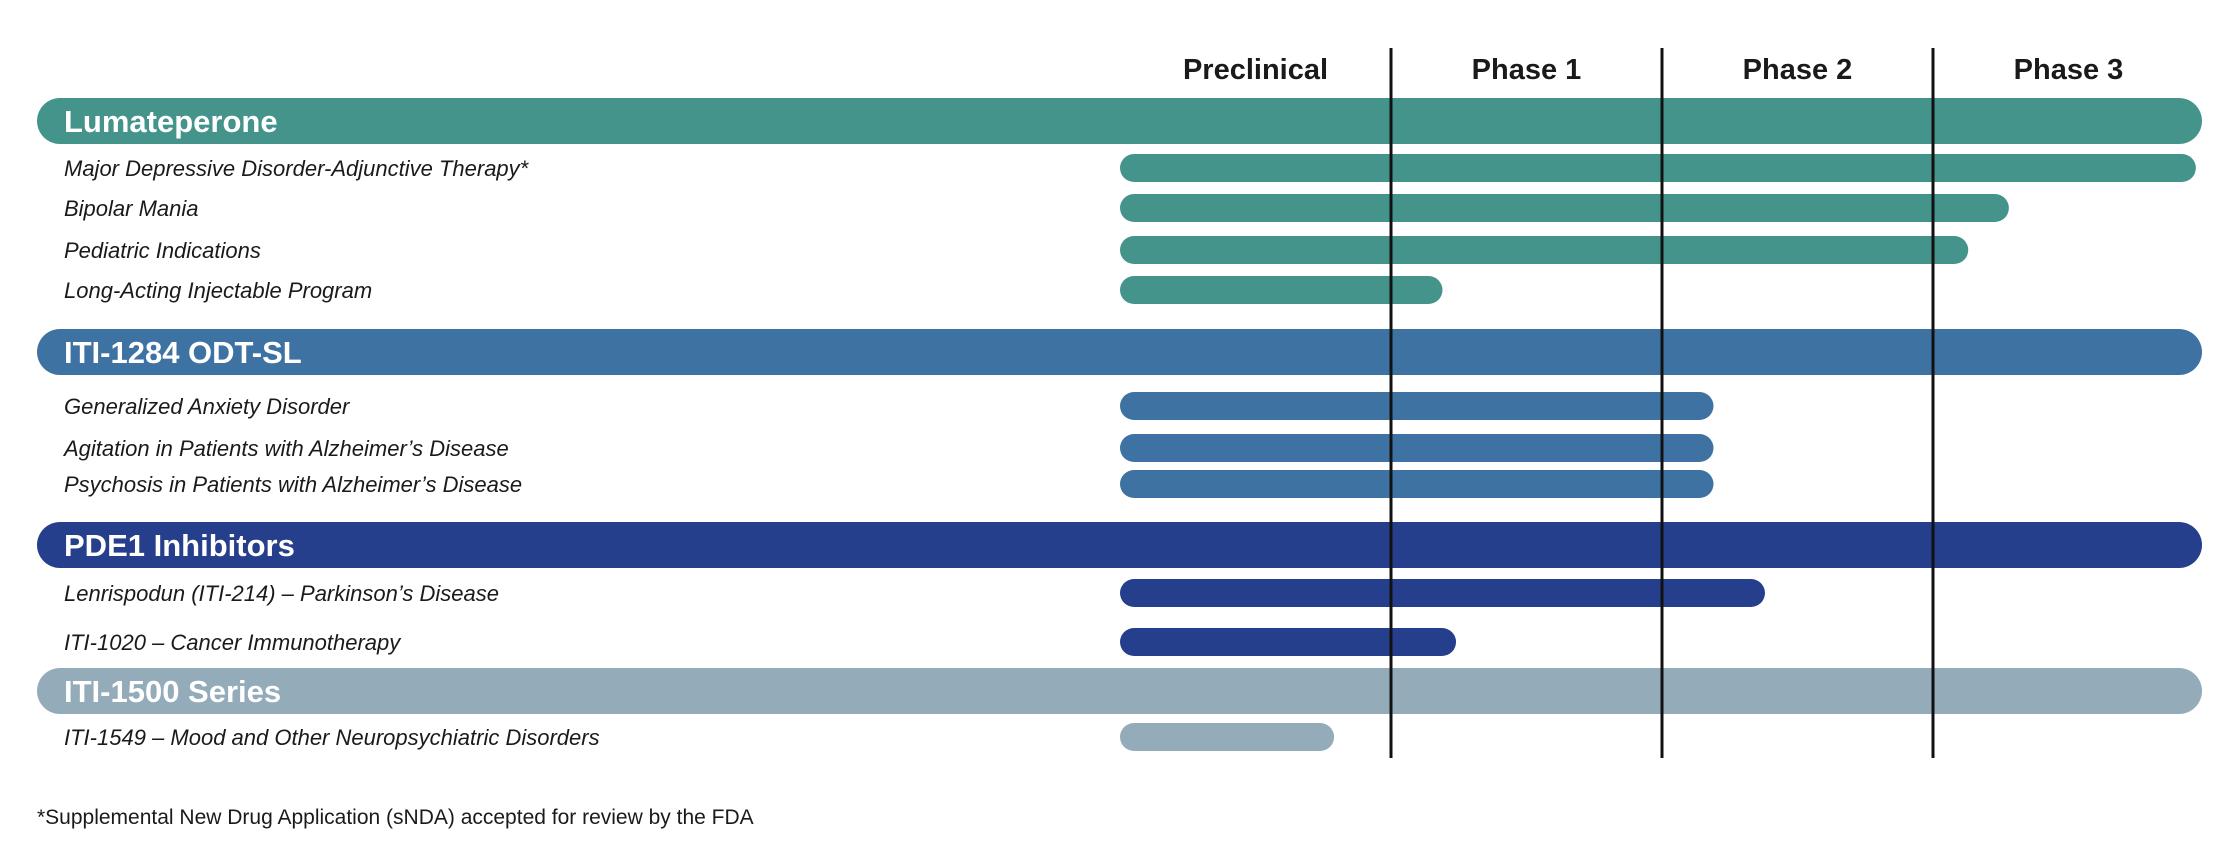 The image size is (2232, 844). What do you see at coordinates (183, 352) in the screenshot?
I see `group-label: ITI-1284 ODT-SL` at bounding box center [183, 352].